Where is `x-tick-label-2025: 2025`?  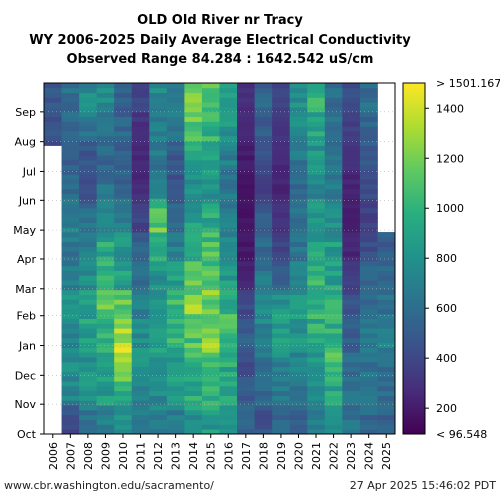 x-tick-label-2025: 2025 is located at coordinates (386, 456).